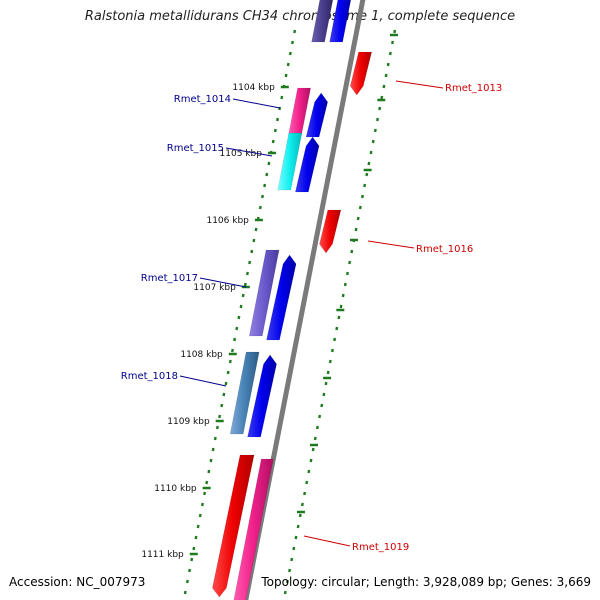 This screenshot has height=600, width=600. What do you see at coordinates (195, 148) in the screenshot?
I see `gene-label-rmet-1015: Rmet_1015` at bounding box center [195, 148].